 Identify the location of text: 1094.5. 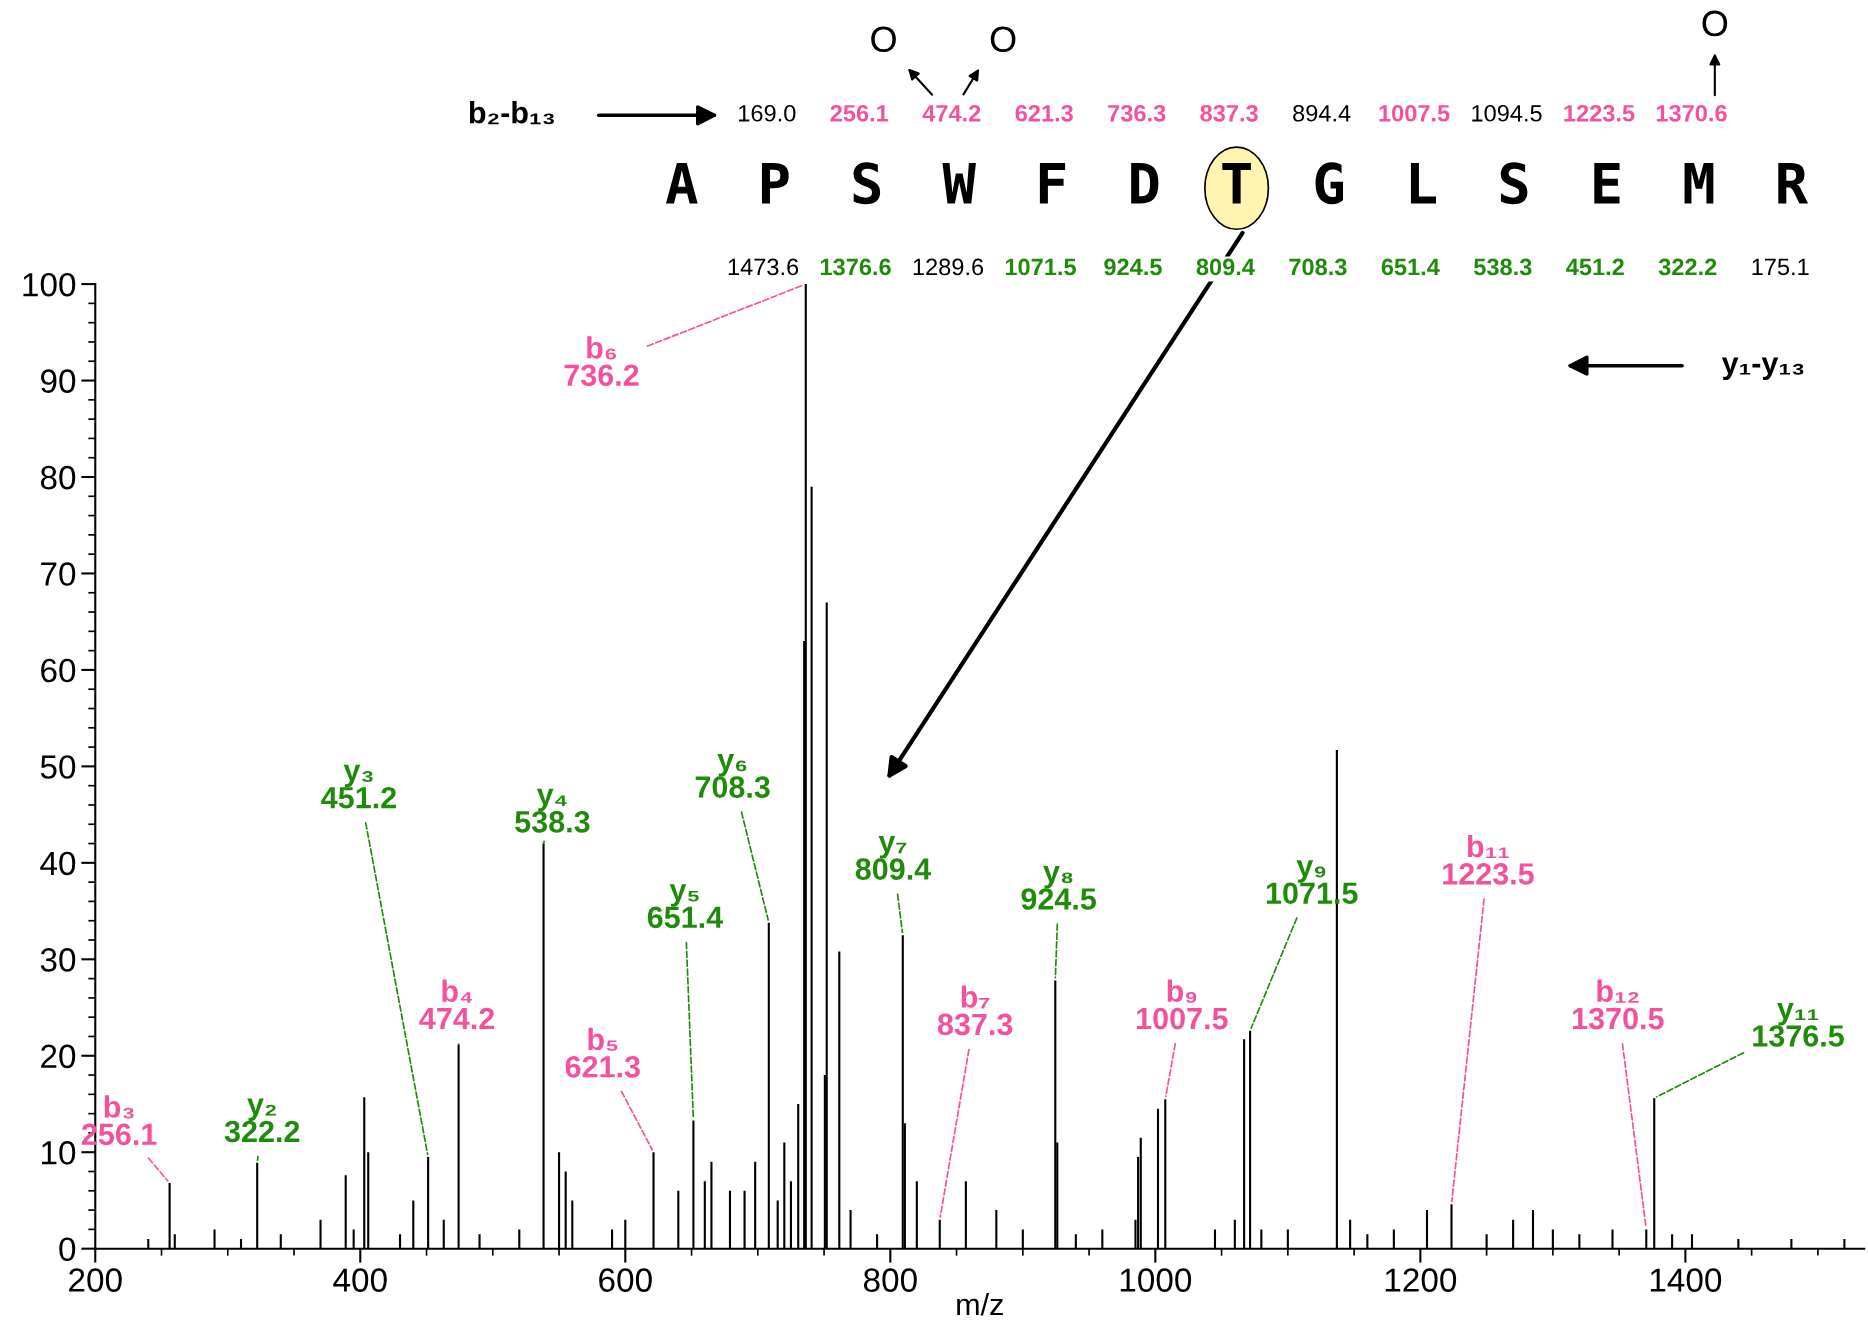
(1507, 113).